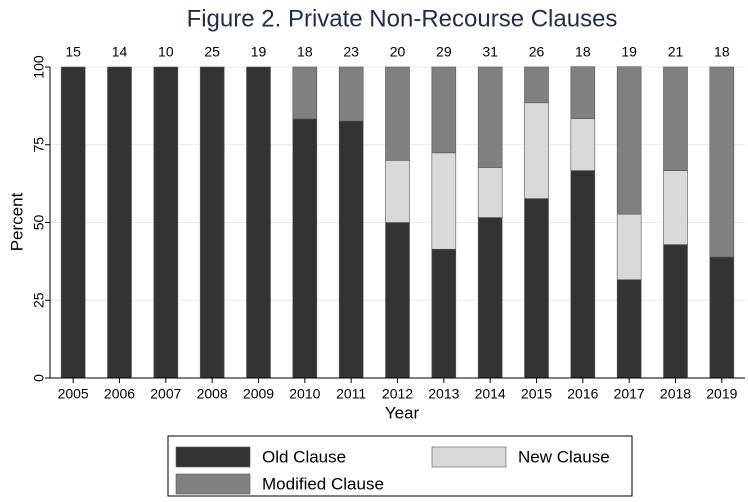 This screenshot has height=502, width=748. Describe the element at coordinates (323, 483) in the screenshot. I see `legend-label: Modified Clause` at that location.